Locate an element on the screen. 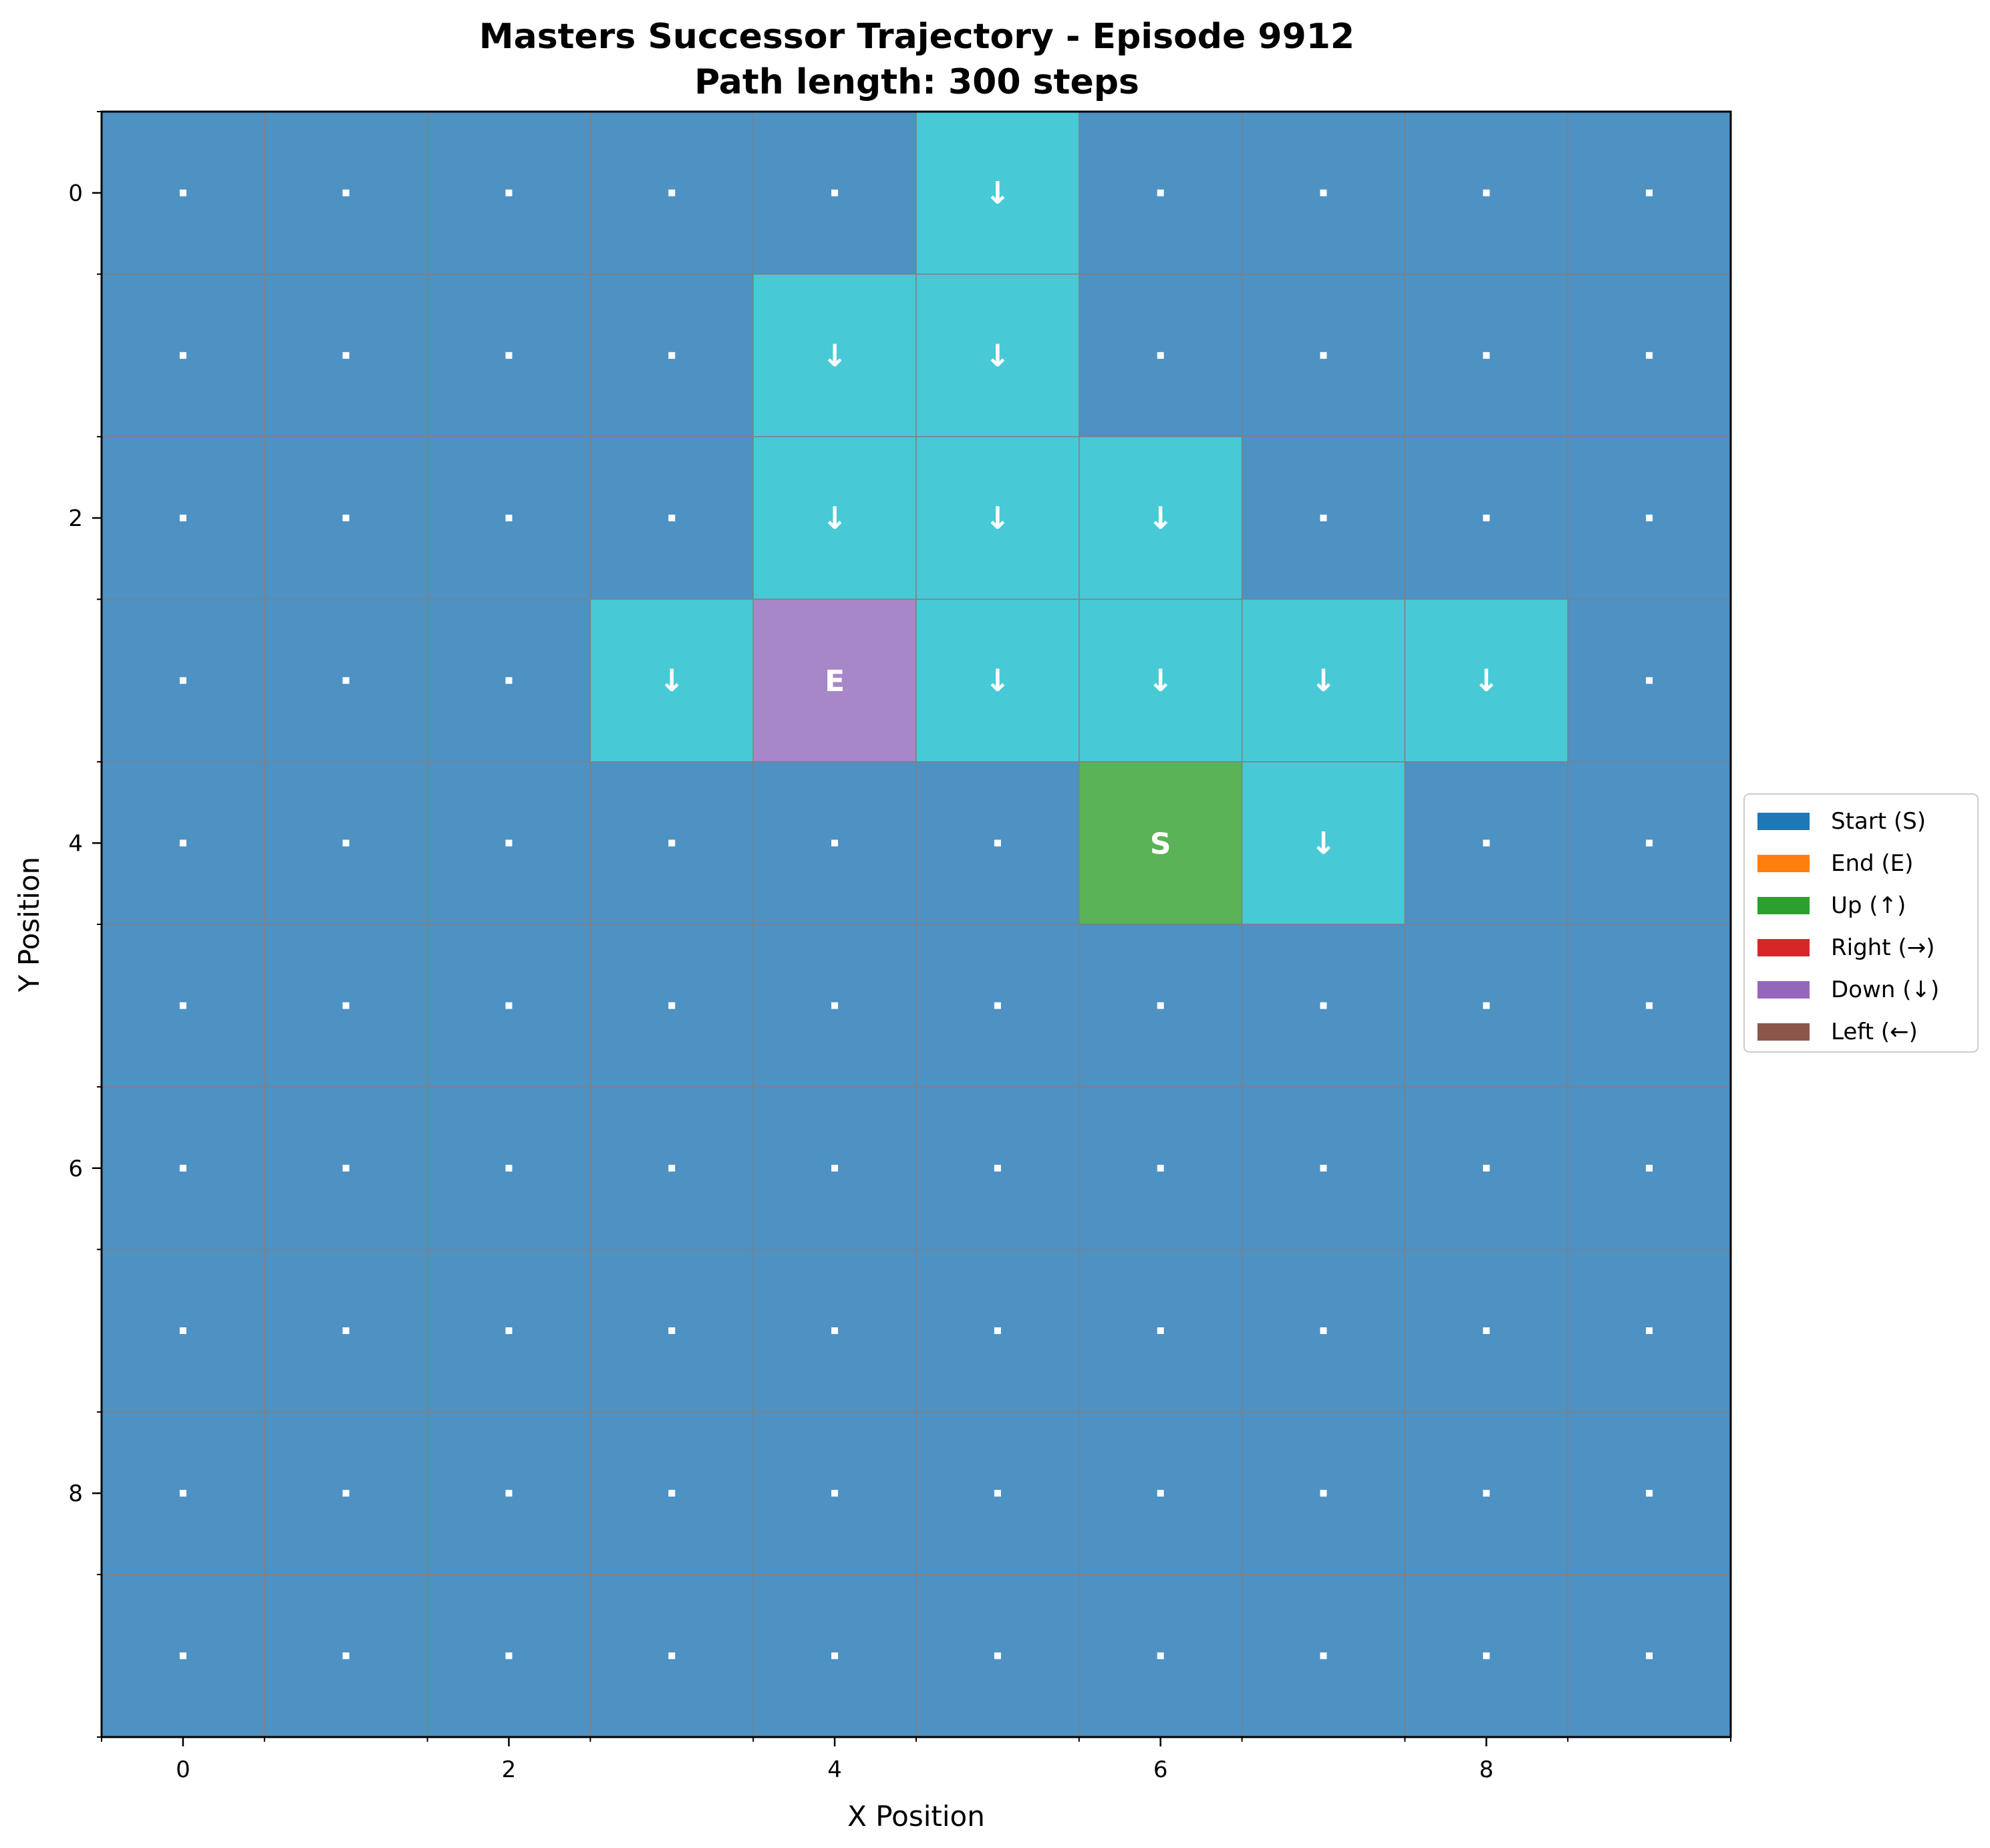 The height and width of the screenshot is (1848, 1990). legend-item: Right (→) is located at coordinates (1846, 947).